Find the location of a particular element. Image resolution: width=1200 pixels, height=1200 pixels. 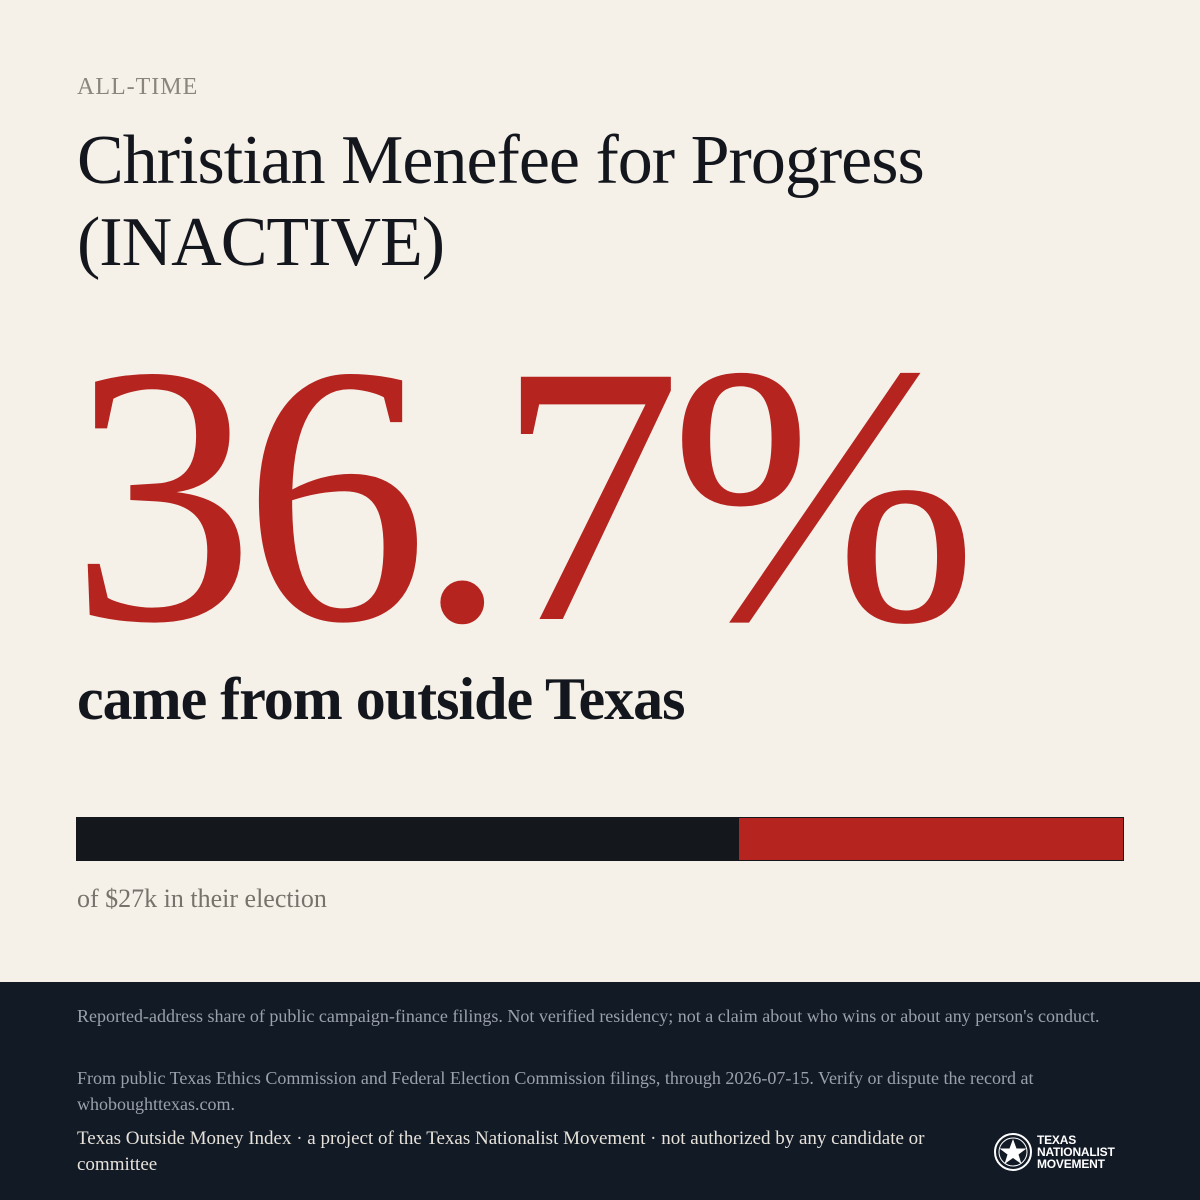

tnm-logo: TEXAS NATIONALIST MOVEMENT is located at coordinates (1054, 1152).